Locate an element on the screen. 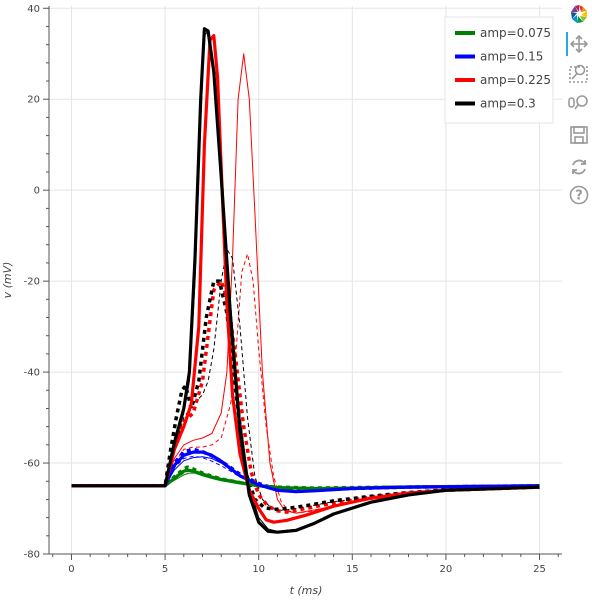 Image resolution: width=592 pixels, height=602 pixels. y-tick-label: 20 is located at coordinates (33, 100).